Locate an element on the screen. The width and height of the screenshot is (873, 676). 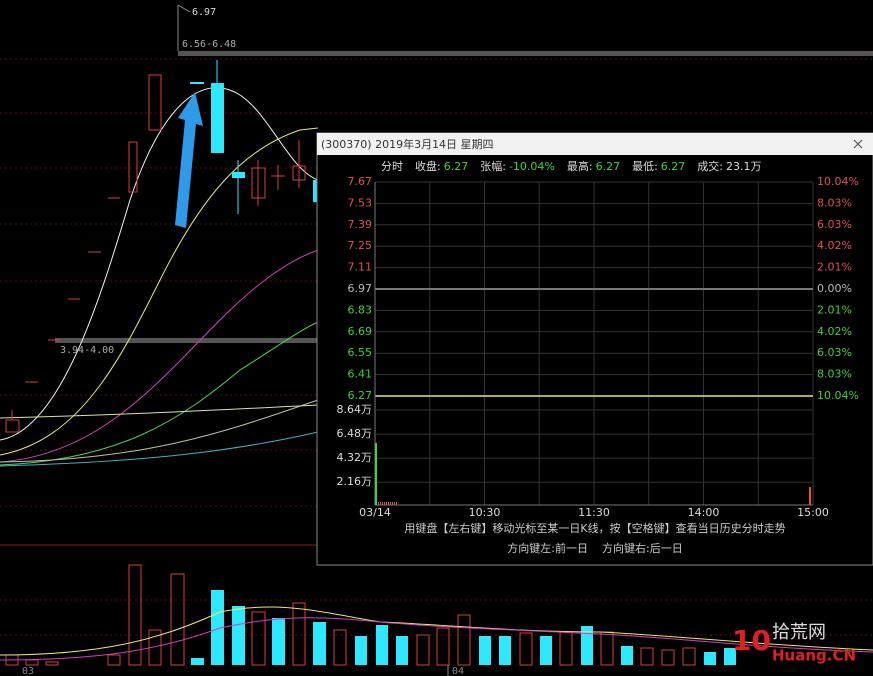
price-label: 6.55 is located at coordinates (360, 352).